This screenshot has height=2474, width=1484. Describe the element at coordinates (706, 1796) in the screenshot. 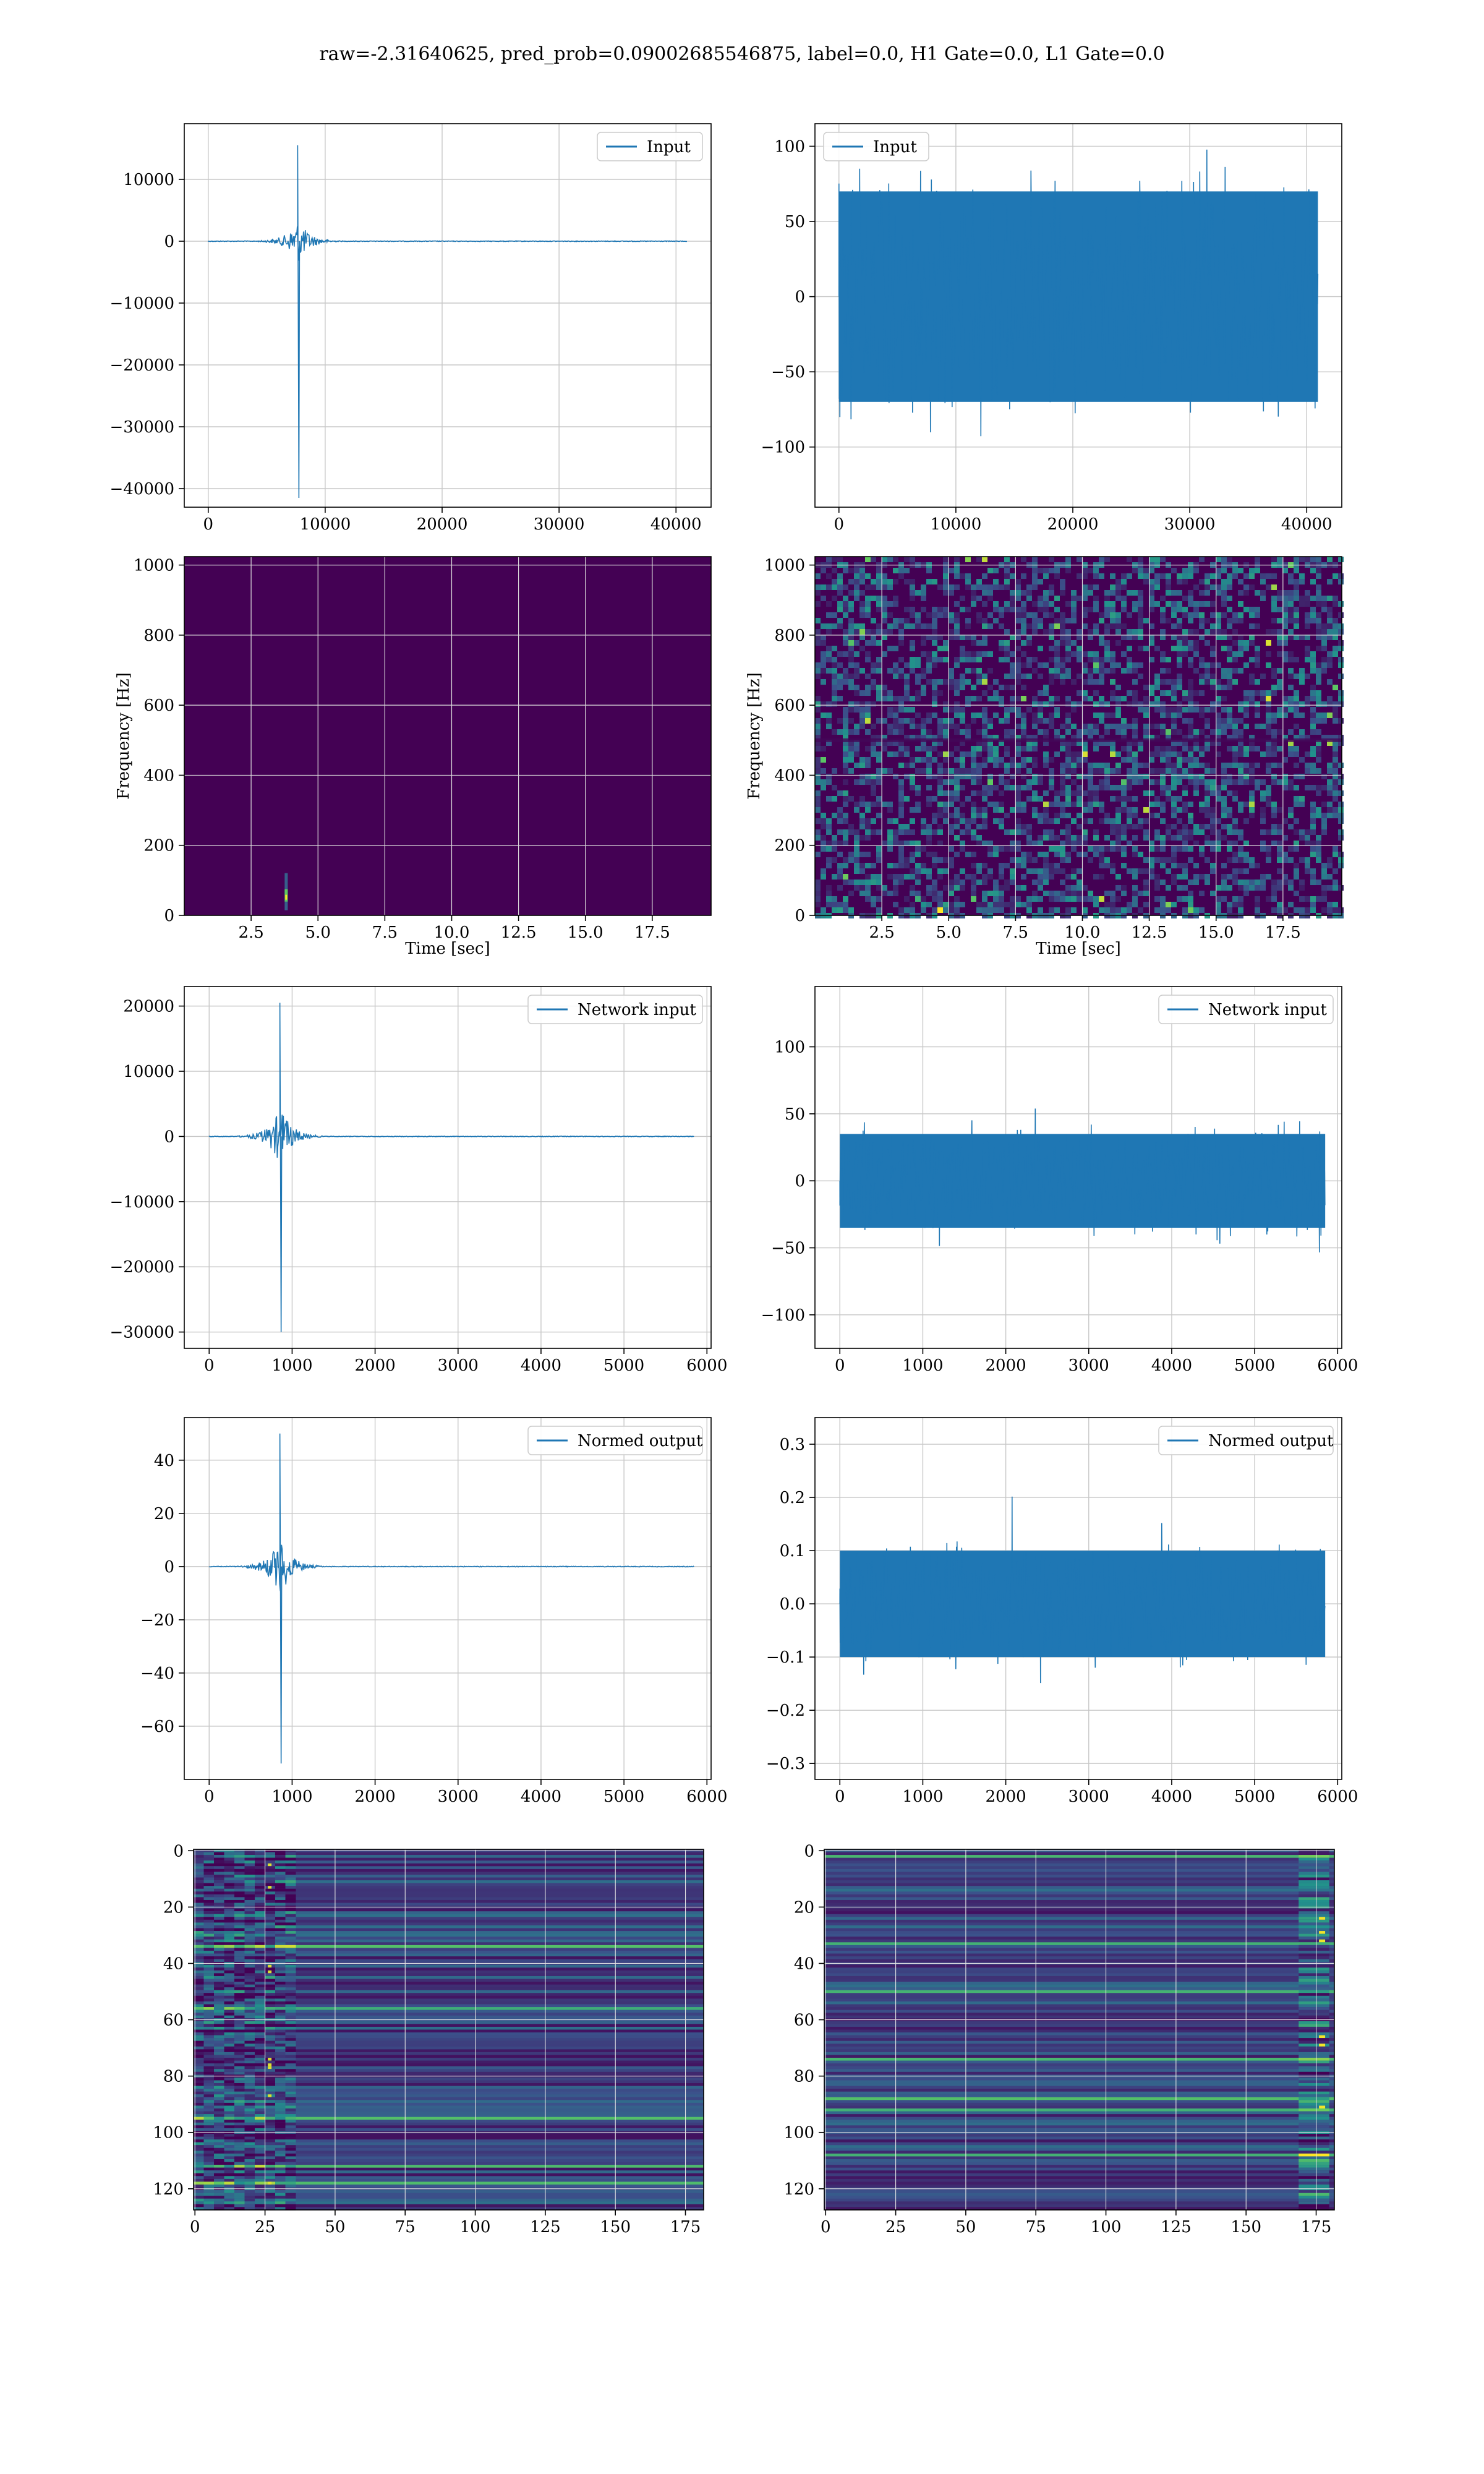

I see `x-tick-label: 6000` at that location.